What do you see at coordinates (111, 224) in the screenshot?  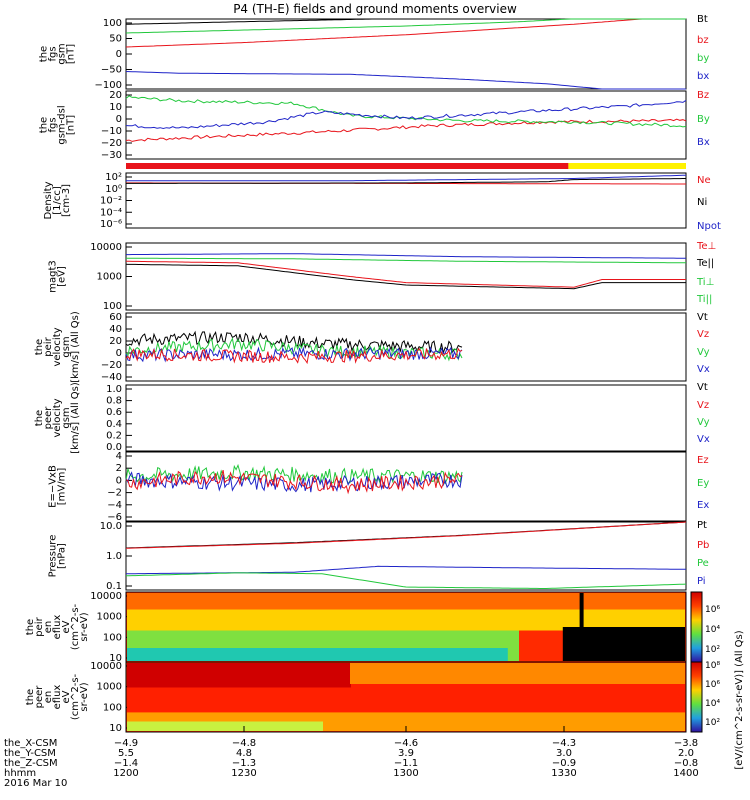 I see `y-tick-label: 10⁻⁶` at bounding box center [111, 224].